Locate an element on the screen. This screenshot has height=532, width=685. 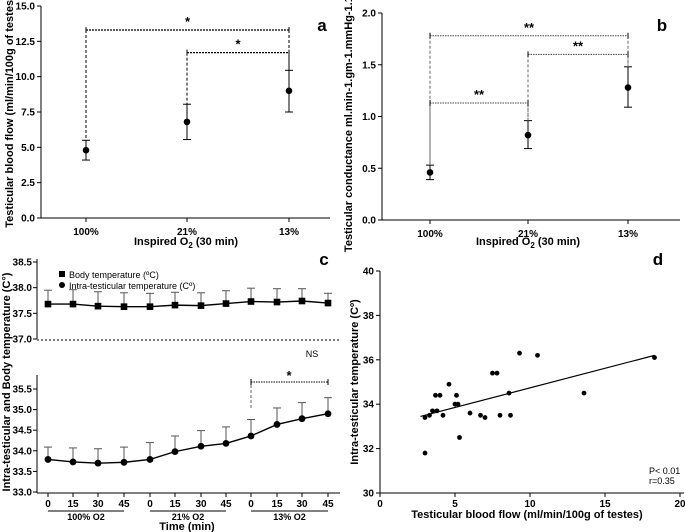
y-tick-label: 2.0 is located at coordinates (369, 14).